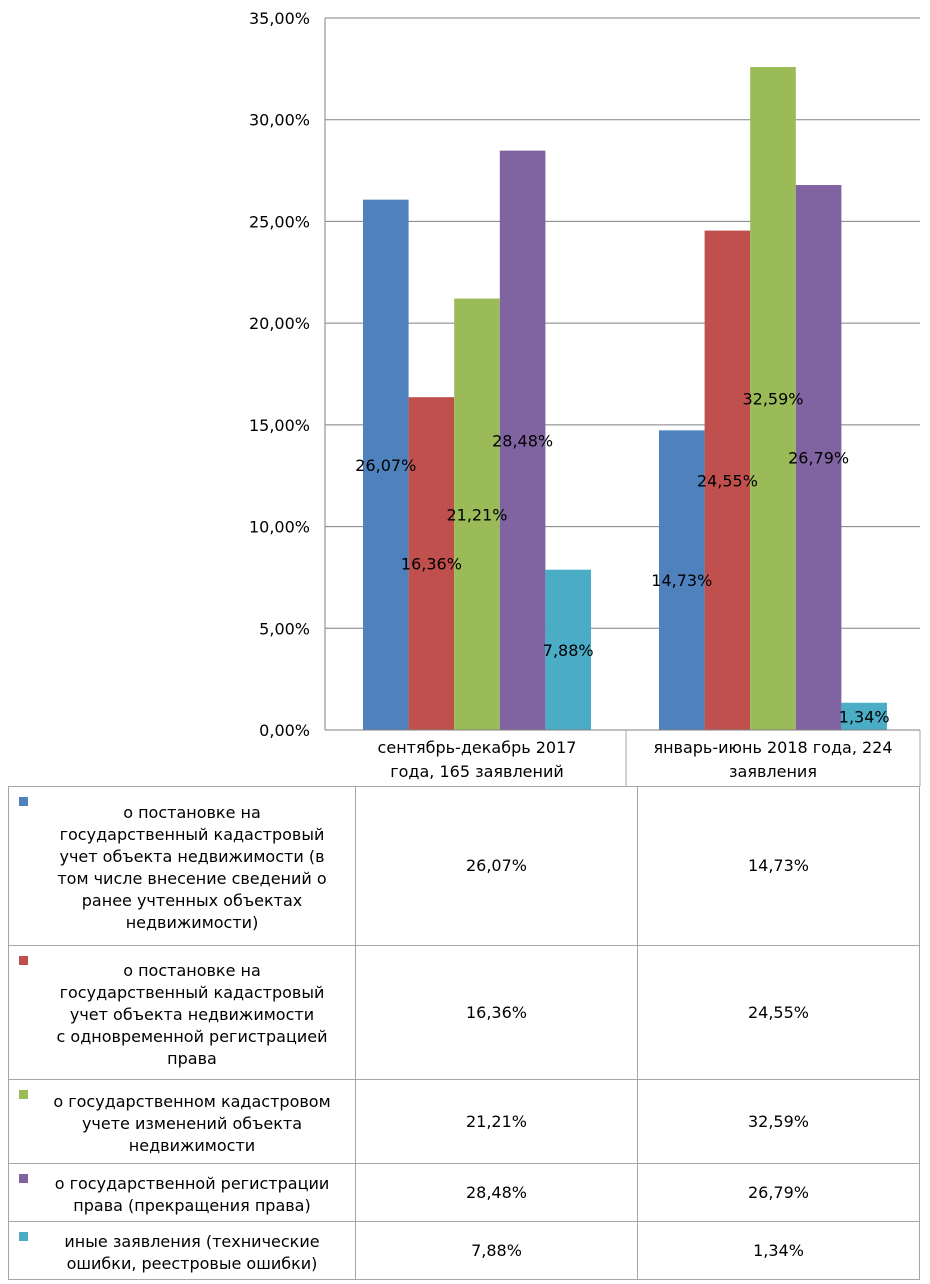 The image size is (930, 1284). What do you see at coordinates (496, 1192) in the screenshot?
I see `table-cell-value: 28,48%` at bounding box center [496, 1192].